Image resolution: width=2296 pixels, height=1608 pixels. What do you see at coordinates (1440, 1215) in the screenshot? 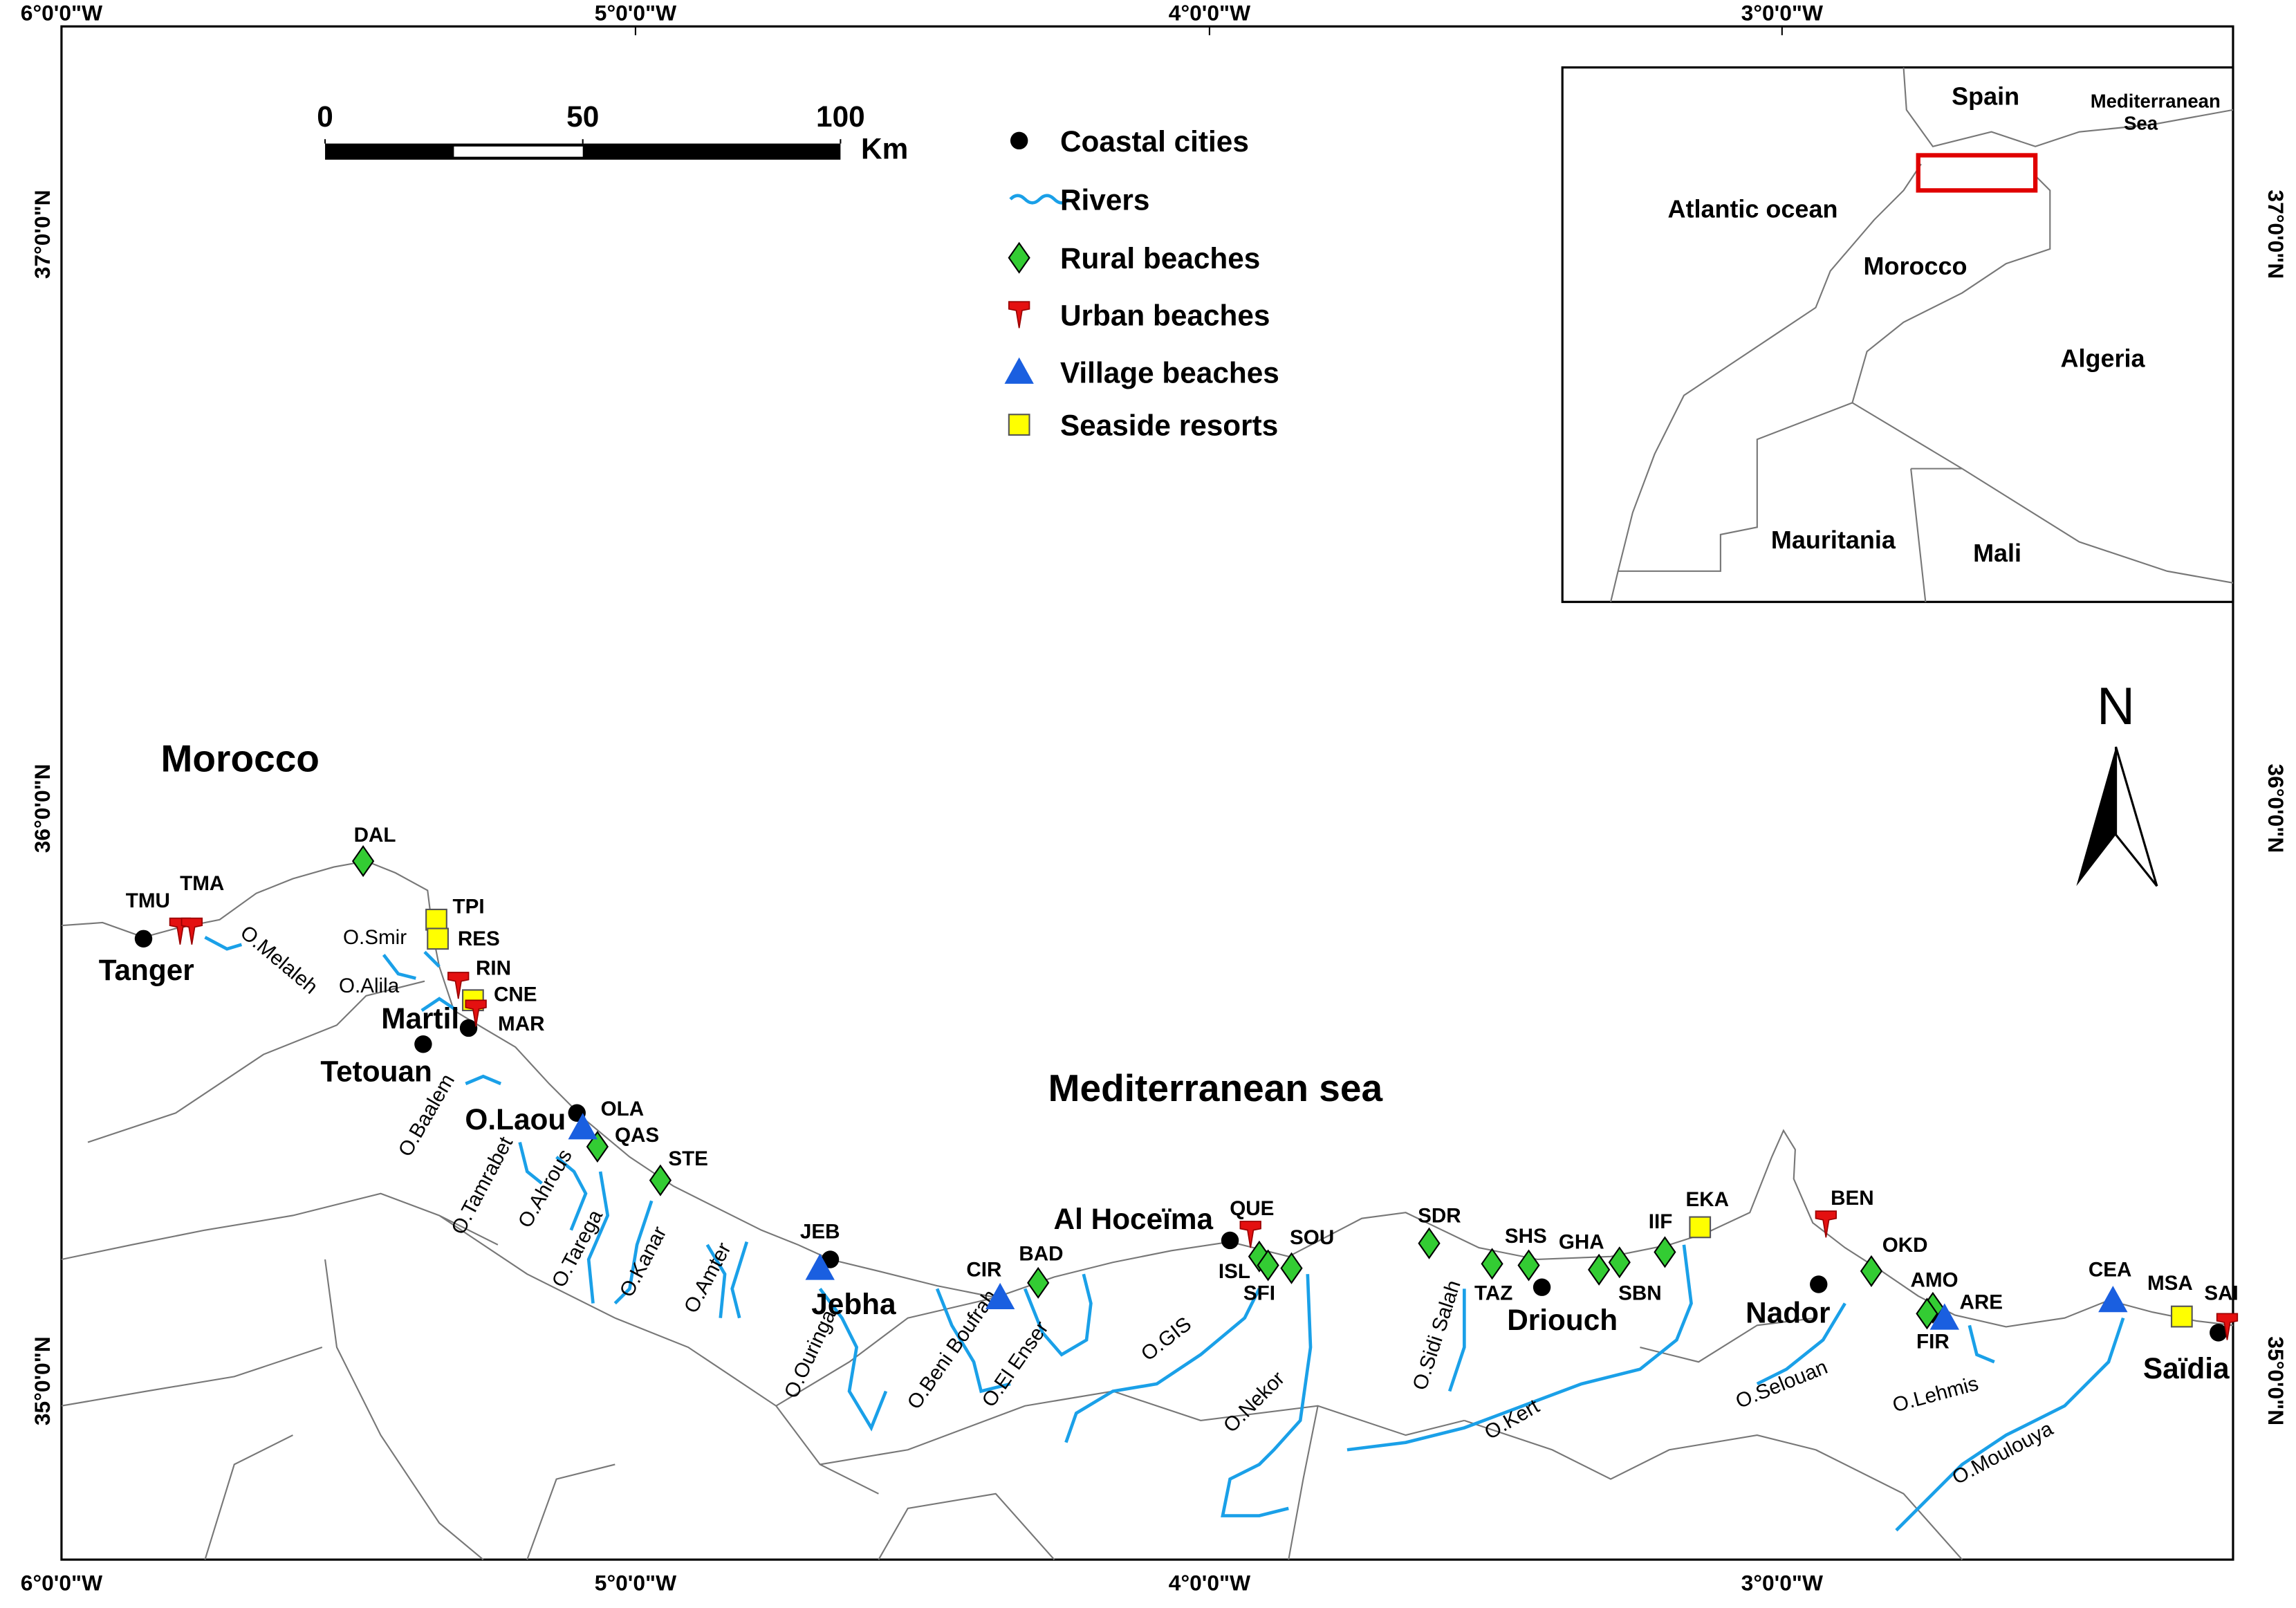
I see `beach-label: SDR` at bounding box center [1440, 1215].